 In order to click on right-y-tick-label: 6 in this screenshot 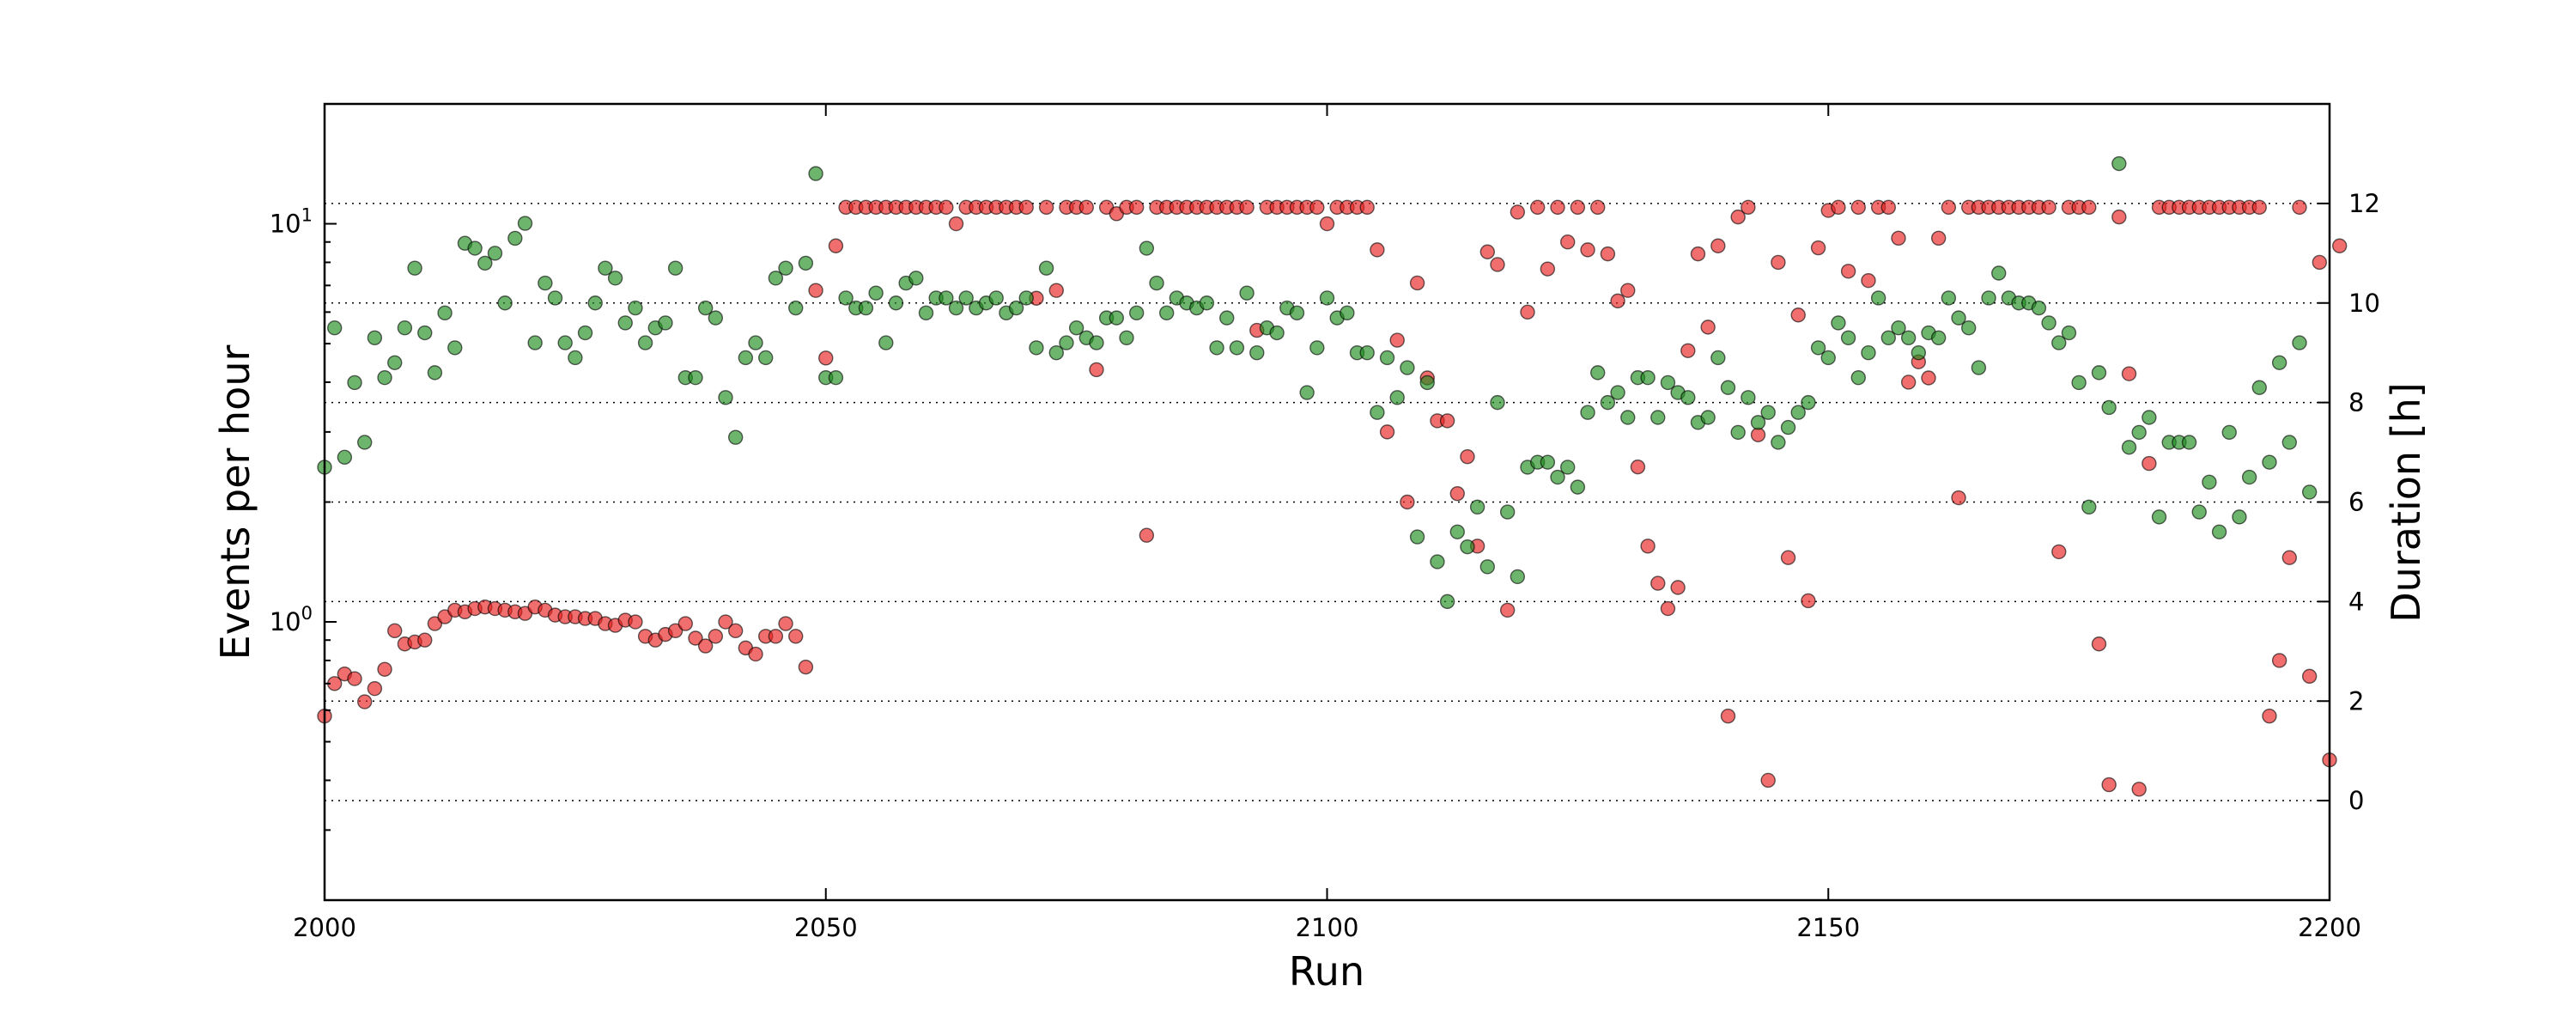, I will do `click(2356, 502)`.